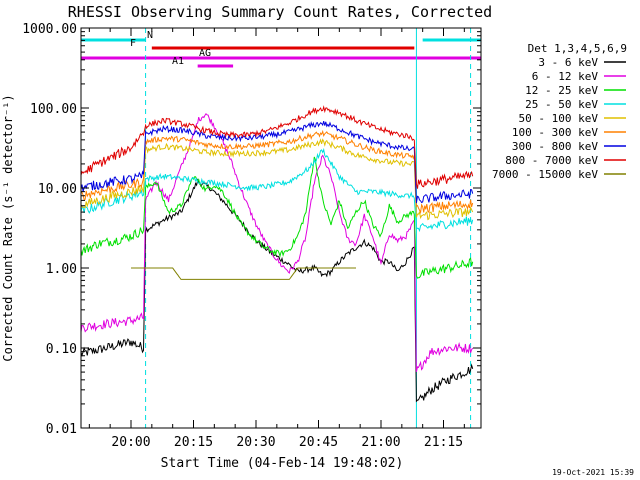 This screenshot has height=480, width=640. What do you see at coordinates (61, 349) in the screenshot?
I see `y-tick-label: 0.10` at bounding box center [61, 349].